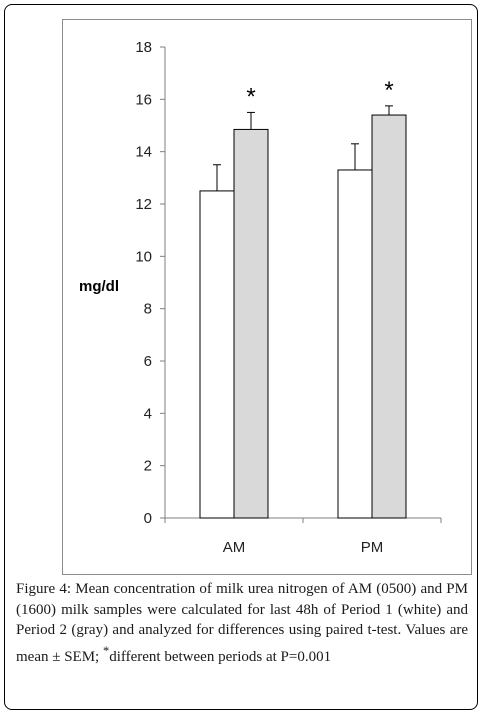 This screenshot has height=715, width=483. What do you see at coordinates (44, 589) in the screenshot?
I see `caption-label: Figure 4:` at bounding box center [44, 589].